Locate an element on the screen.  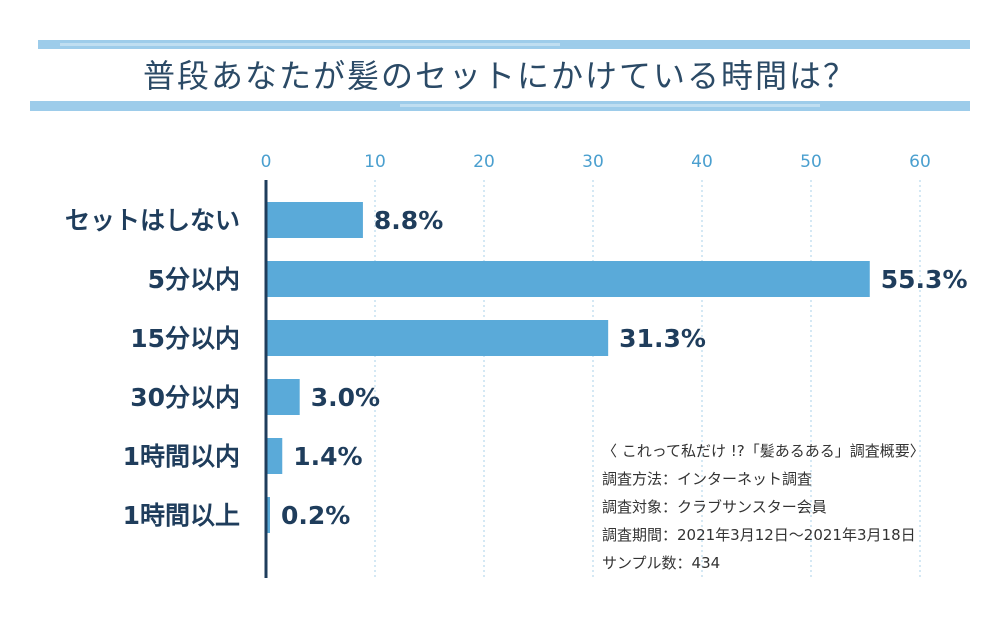
survey-note-heading: 〈 これって私だけ !?「髪あるある」調査概要〉 is located at coordinates (763, 451).